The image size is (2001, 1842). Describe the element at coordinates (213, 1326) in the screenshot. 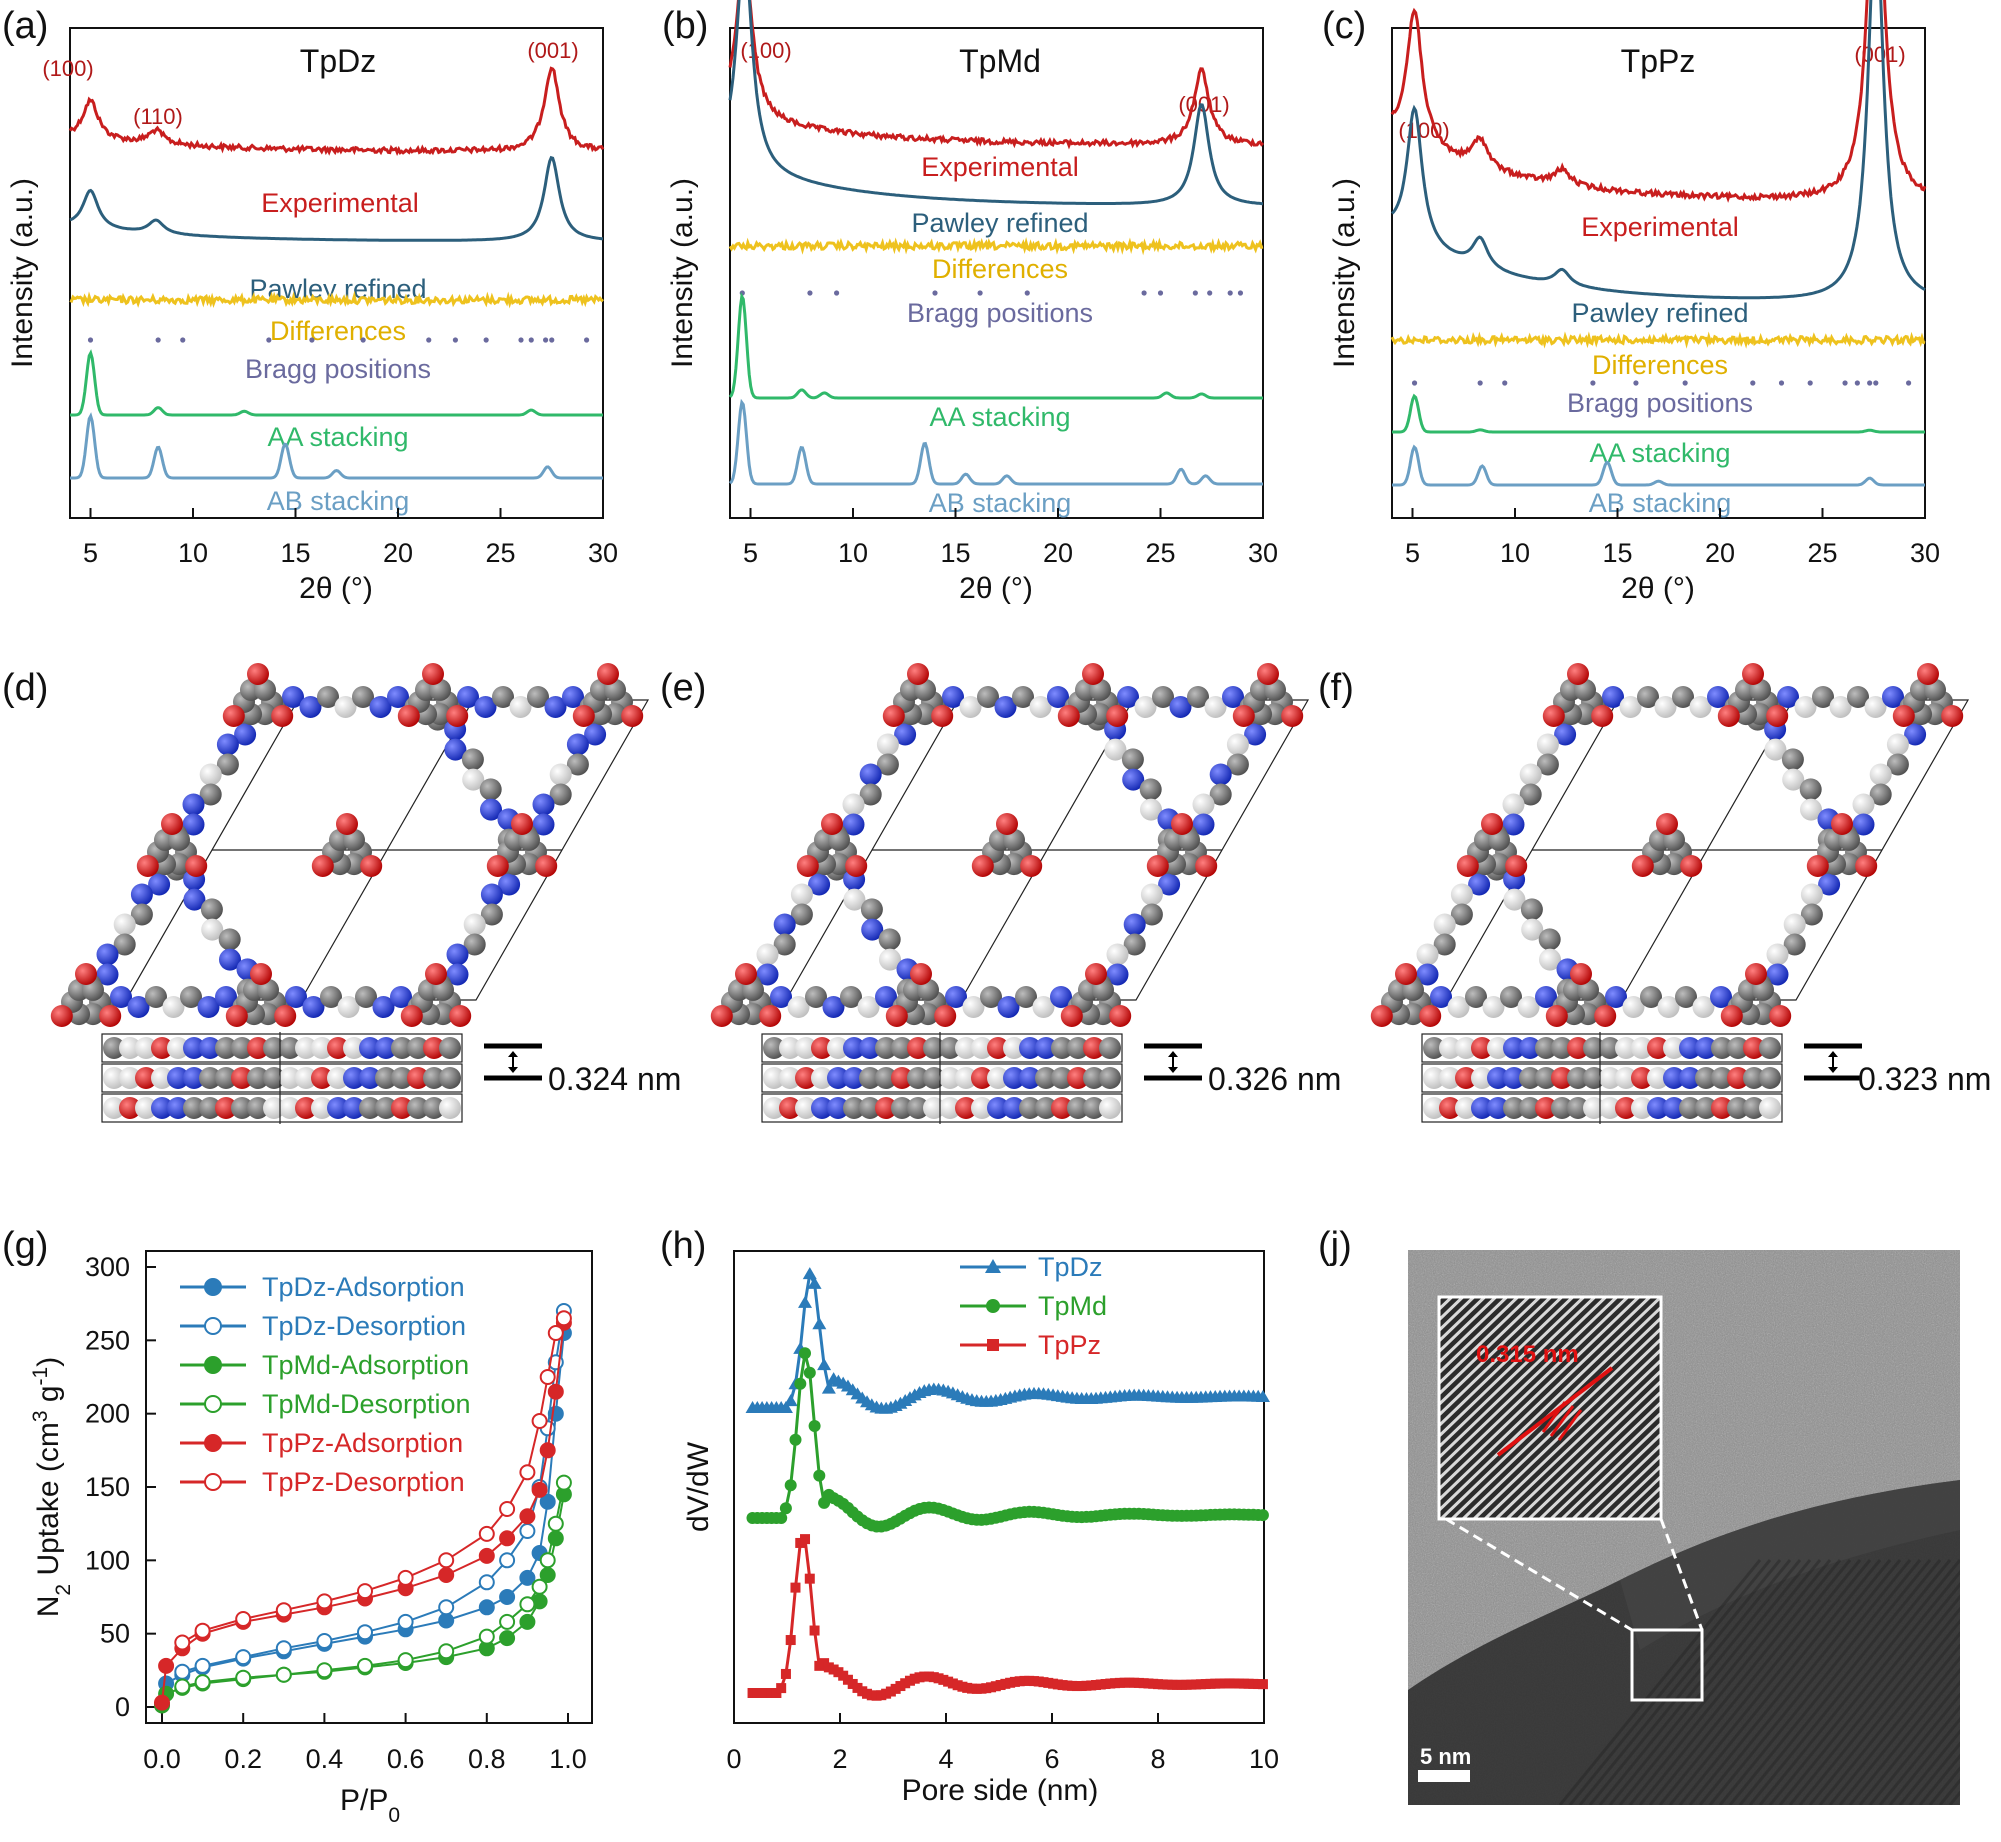

I see `legend-marker` at that location.